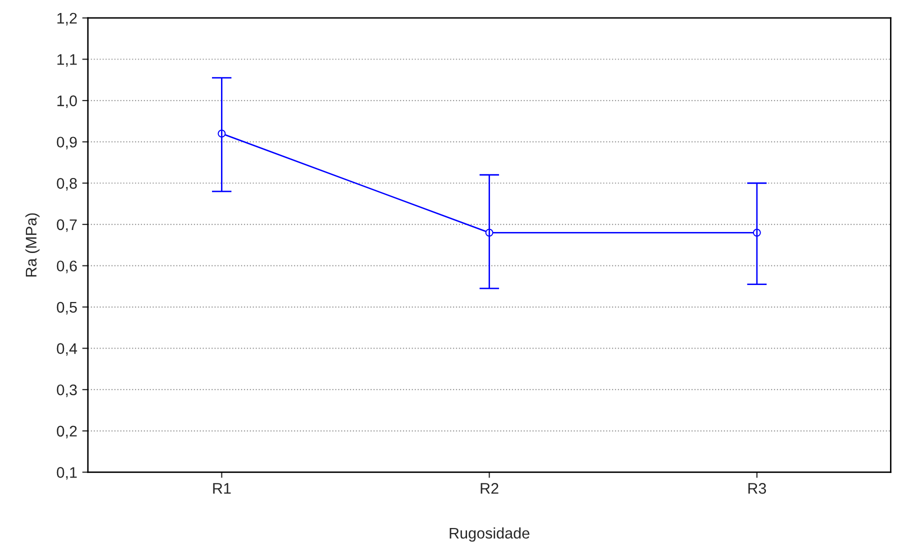 The height and width of the screenshot is (544, 897). I want to click on y-tick-label: 0,4, so click(67, 349).